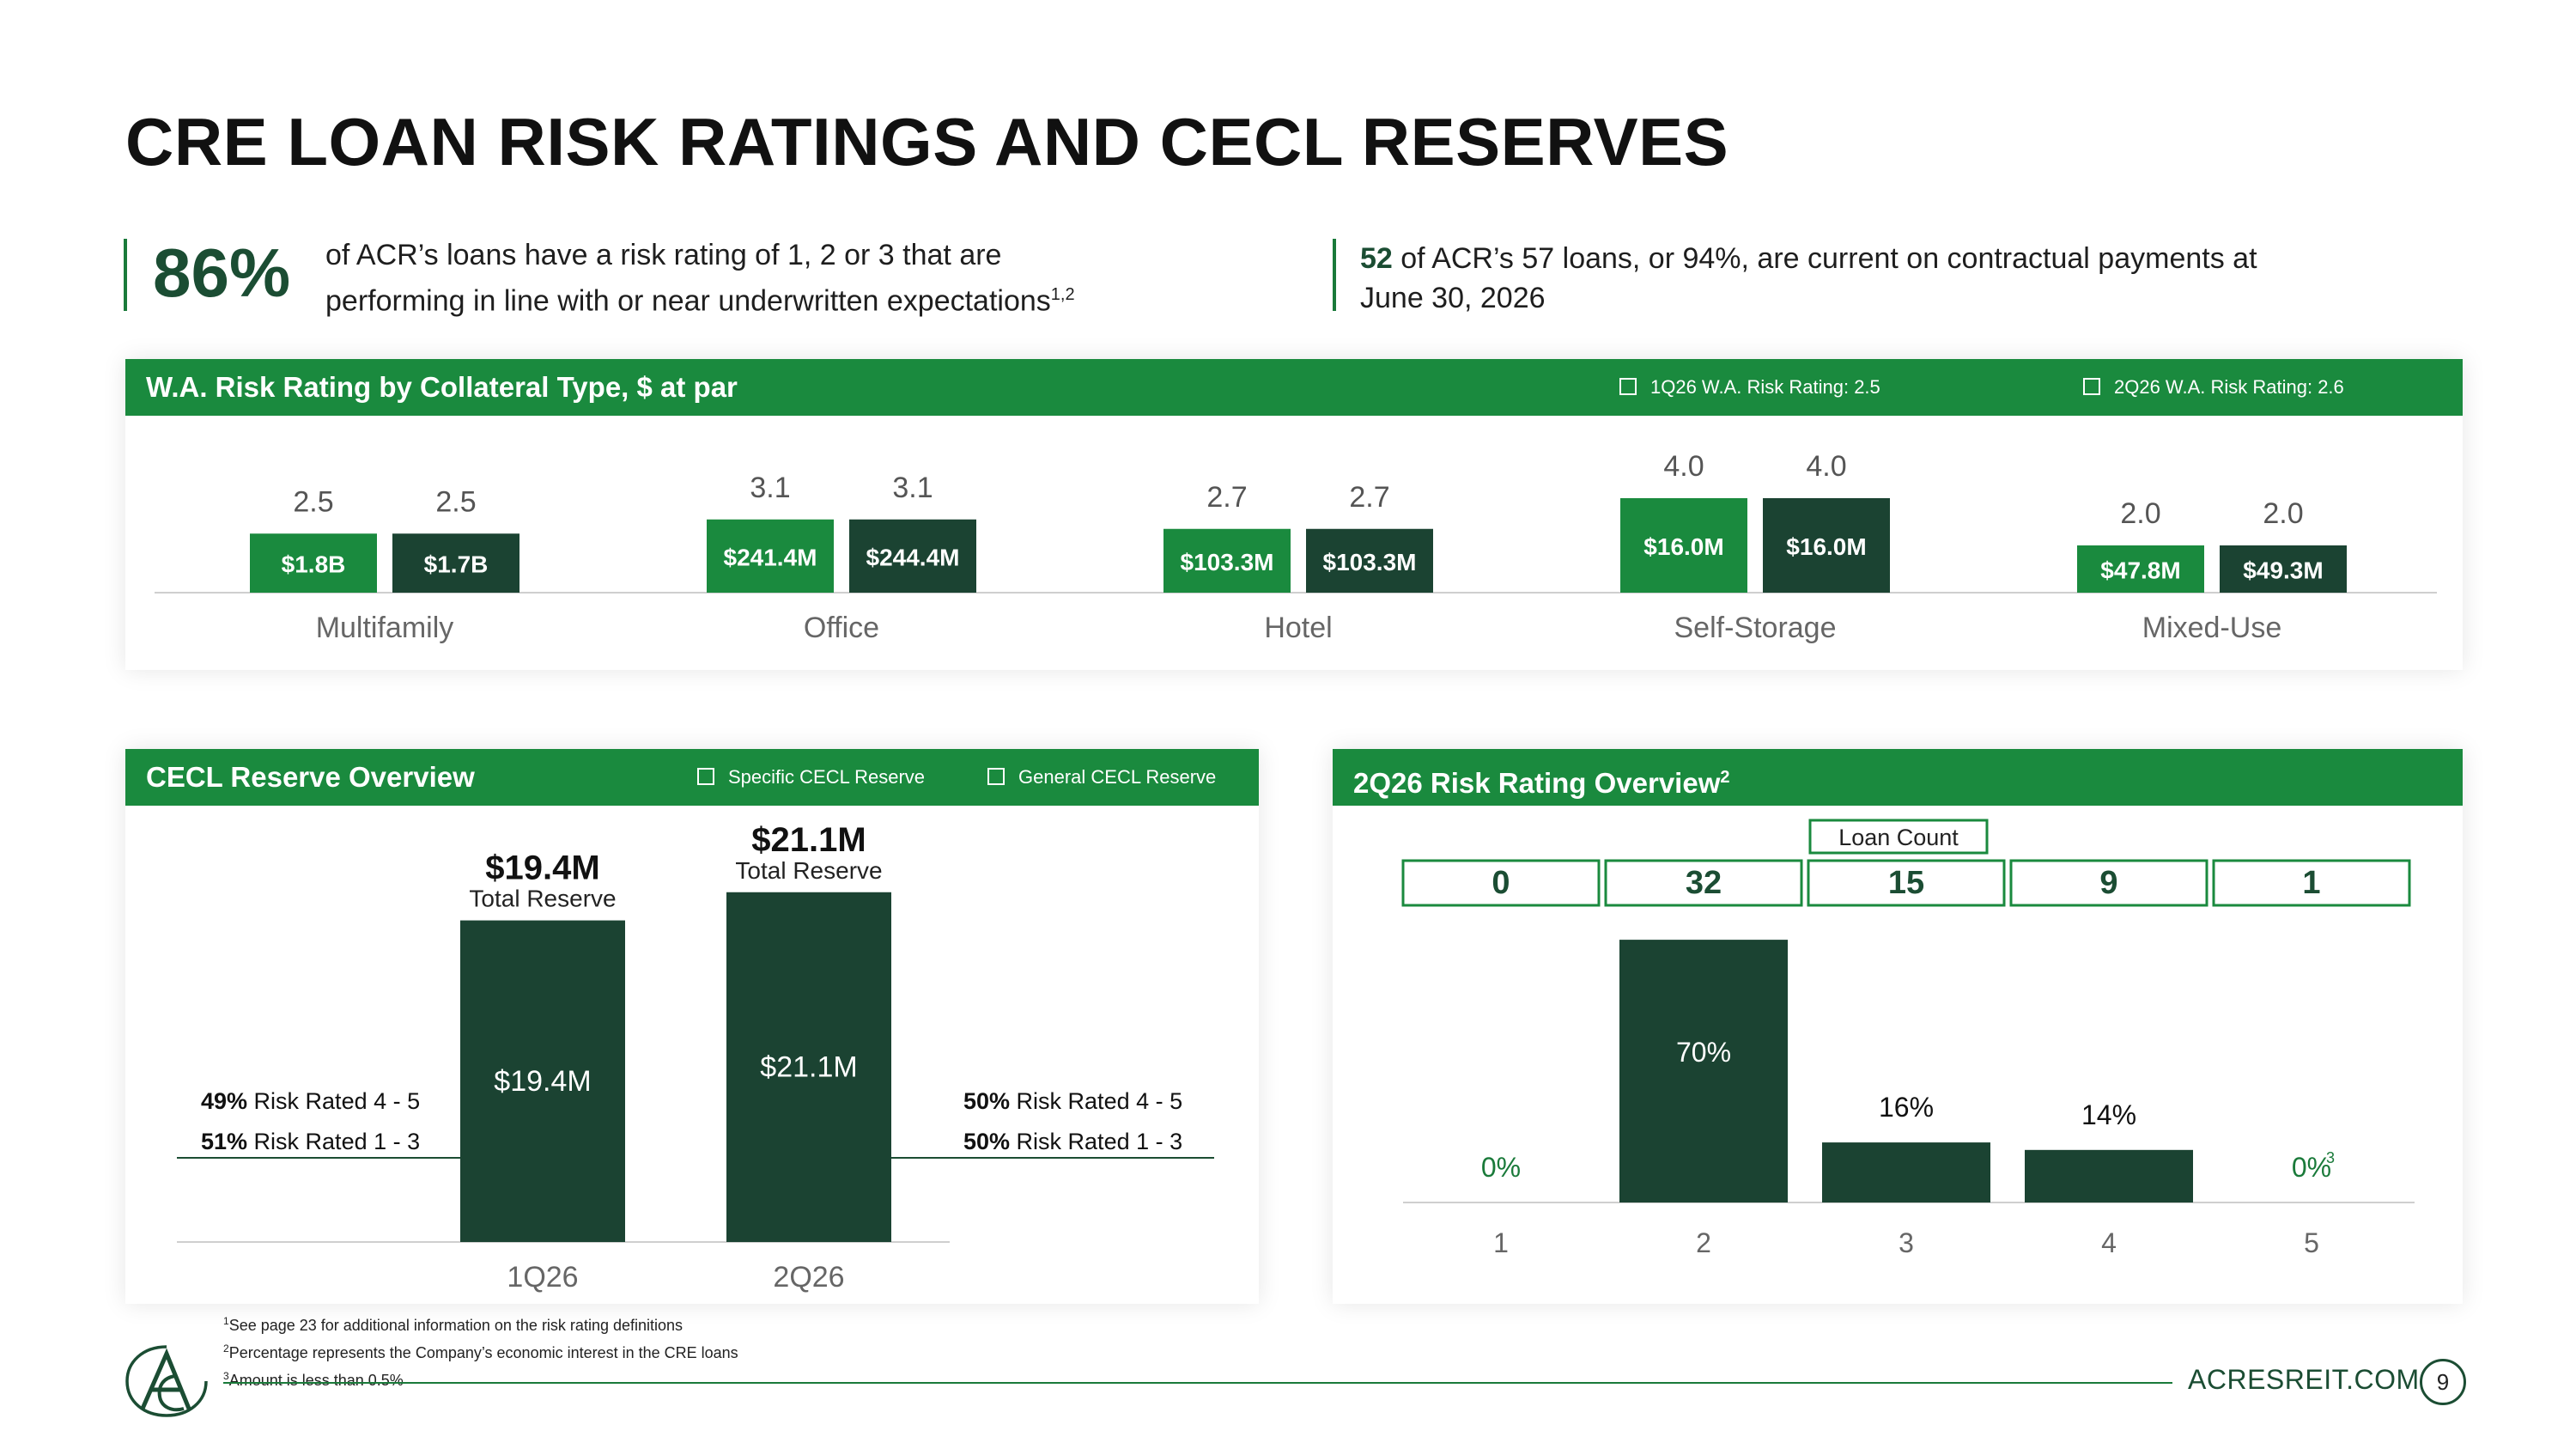  Describe the element at coordinates (692, 777) in the screenshot. I see `panel-header: CECL Reserve Overview` at that location.